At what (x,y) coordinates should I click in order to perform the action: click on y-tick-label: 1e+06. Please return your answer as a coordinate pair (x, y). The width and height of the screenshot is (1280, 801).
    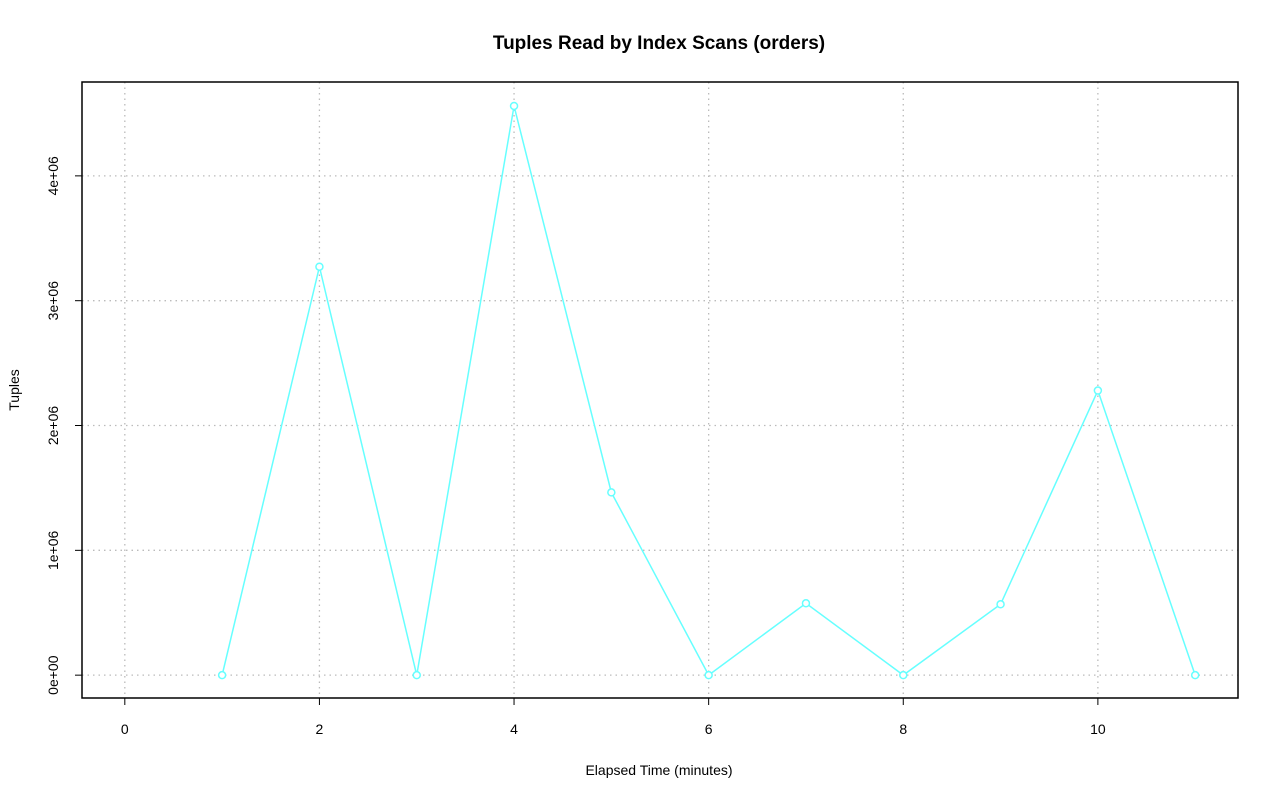
    Looking at the image, I should click on (53, 550).